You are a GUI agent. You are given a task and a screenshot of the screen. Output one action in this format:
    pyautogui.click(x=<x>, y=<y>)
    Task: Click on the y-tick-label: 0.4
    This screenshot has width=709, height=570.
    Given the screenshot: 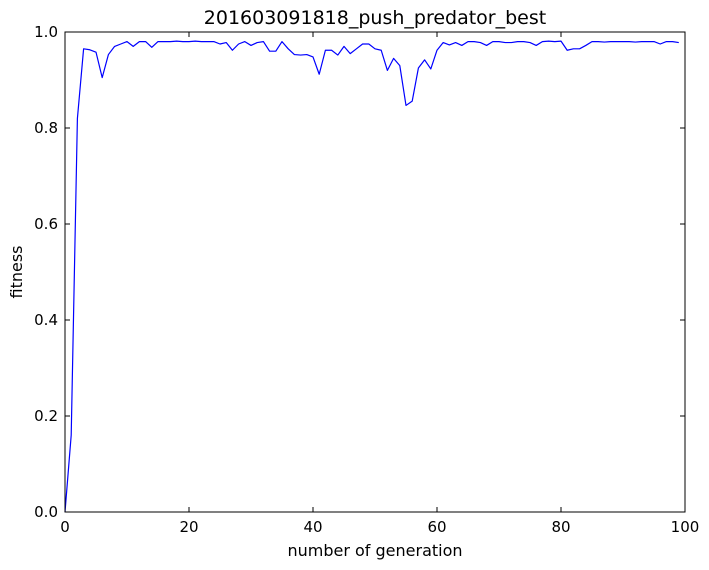 What is the action you would take?
    pyautogui.click(x=46, y=320)
    